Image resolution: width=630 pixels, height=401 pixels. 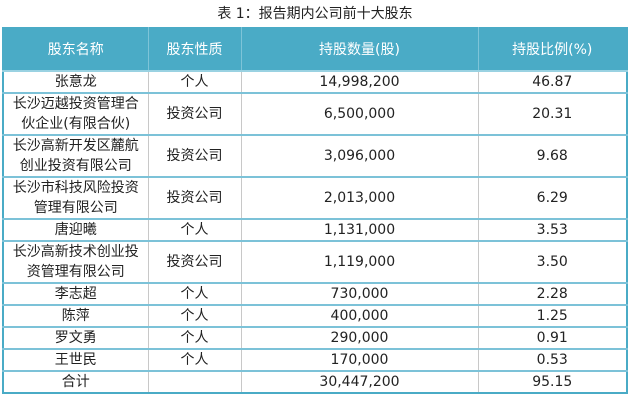 I want to click on table-row: 长沙迈越投资管理合伙企业(有限合伙) 投资公司 6,500,000 20.31, so click(x=315, y=114).